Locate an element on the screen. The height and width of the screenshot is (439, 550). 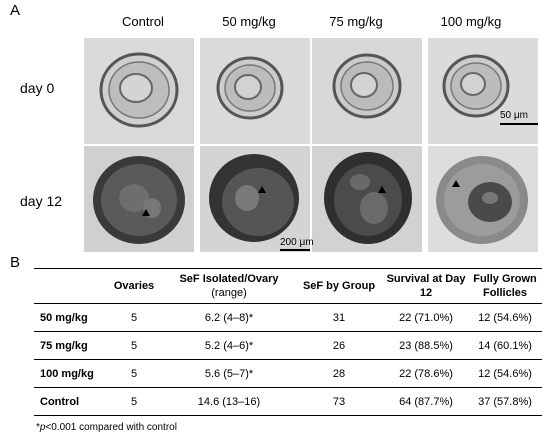
column-header-50: 50 mg/kg is located at coordinates (249, 21).